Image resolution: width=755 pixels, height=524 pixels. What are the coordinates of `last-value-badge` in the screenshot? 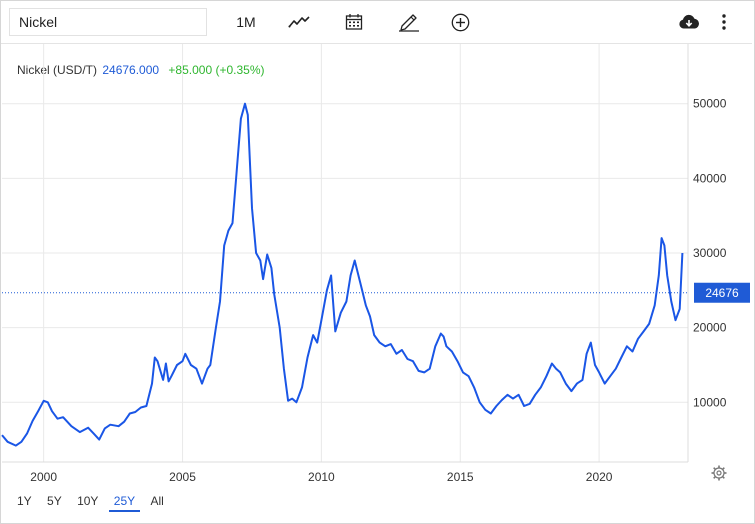 It's located at (722, 292).